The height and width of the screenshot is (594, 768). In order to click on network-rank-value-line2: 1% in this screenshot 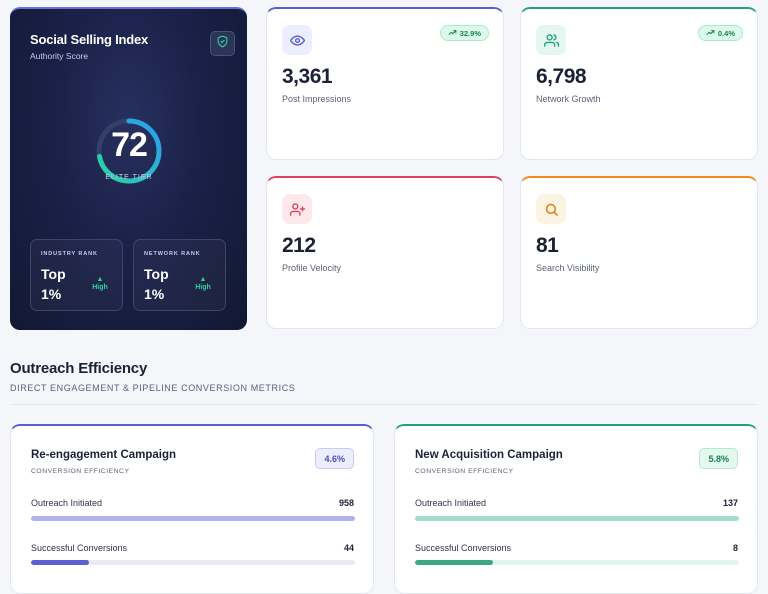, I will do `click(154, 294)`.